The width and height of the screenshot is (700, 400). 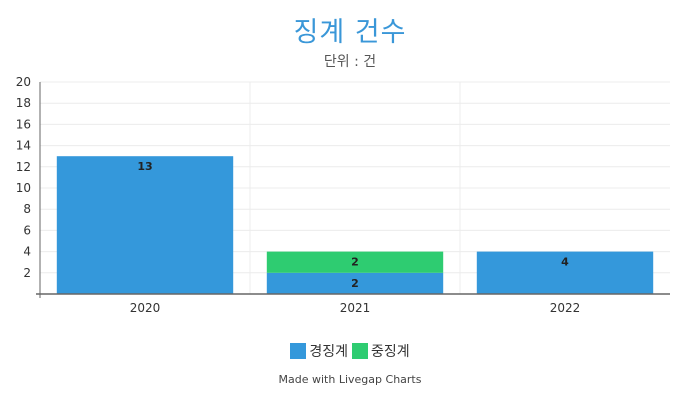 I want to click on bar-value-label: 4, so click(x=565, y=262).